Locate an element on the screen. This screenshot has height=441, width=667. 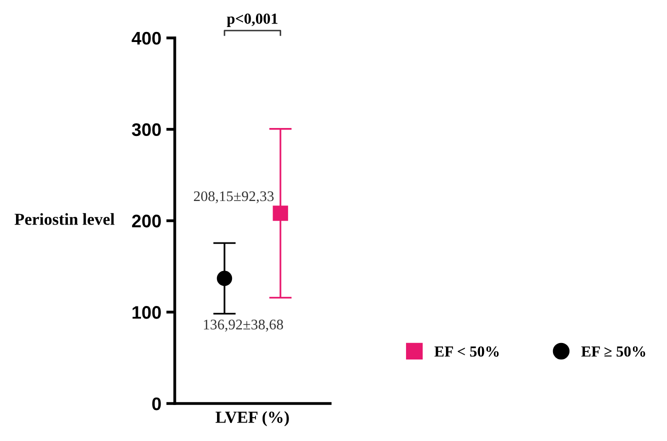
legend-label: EF < 50% is located at coordinates (466, 351).